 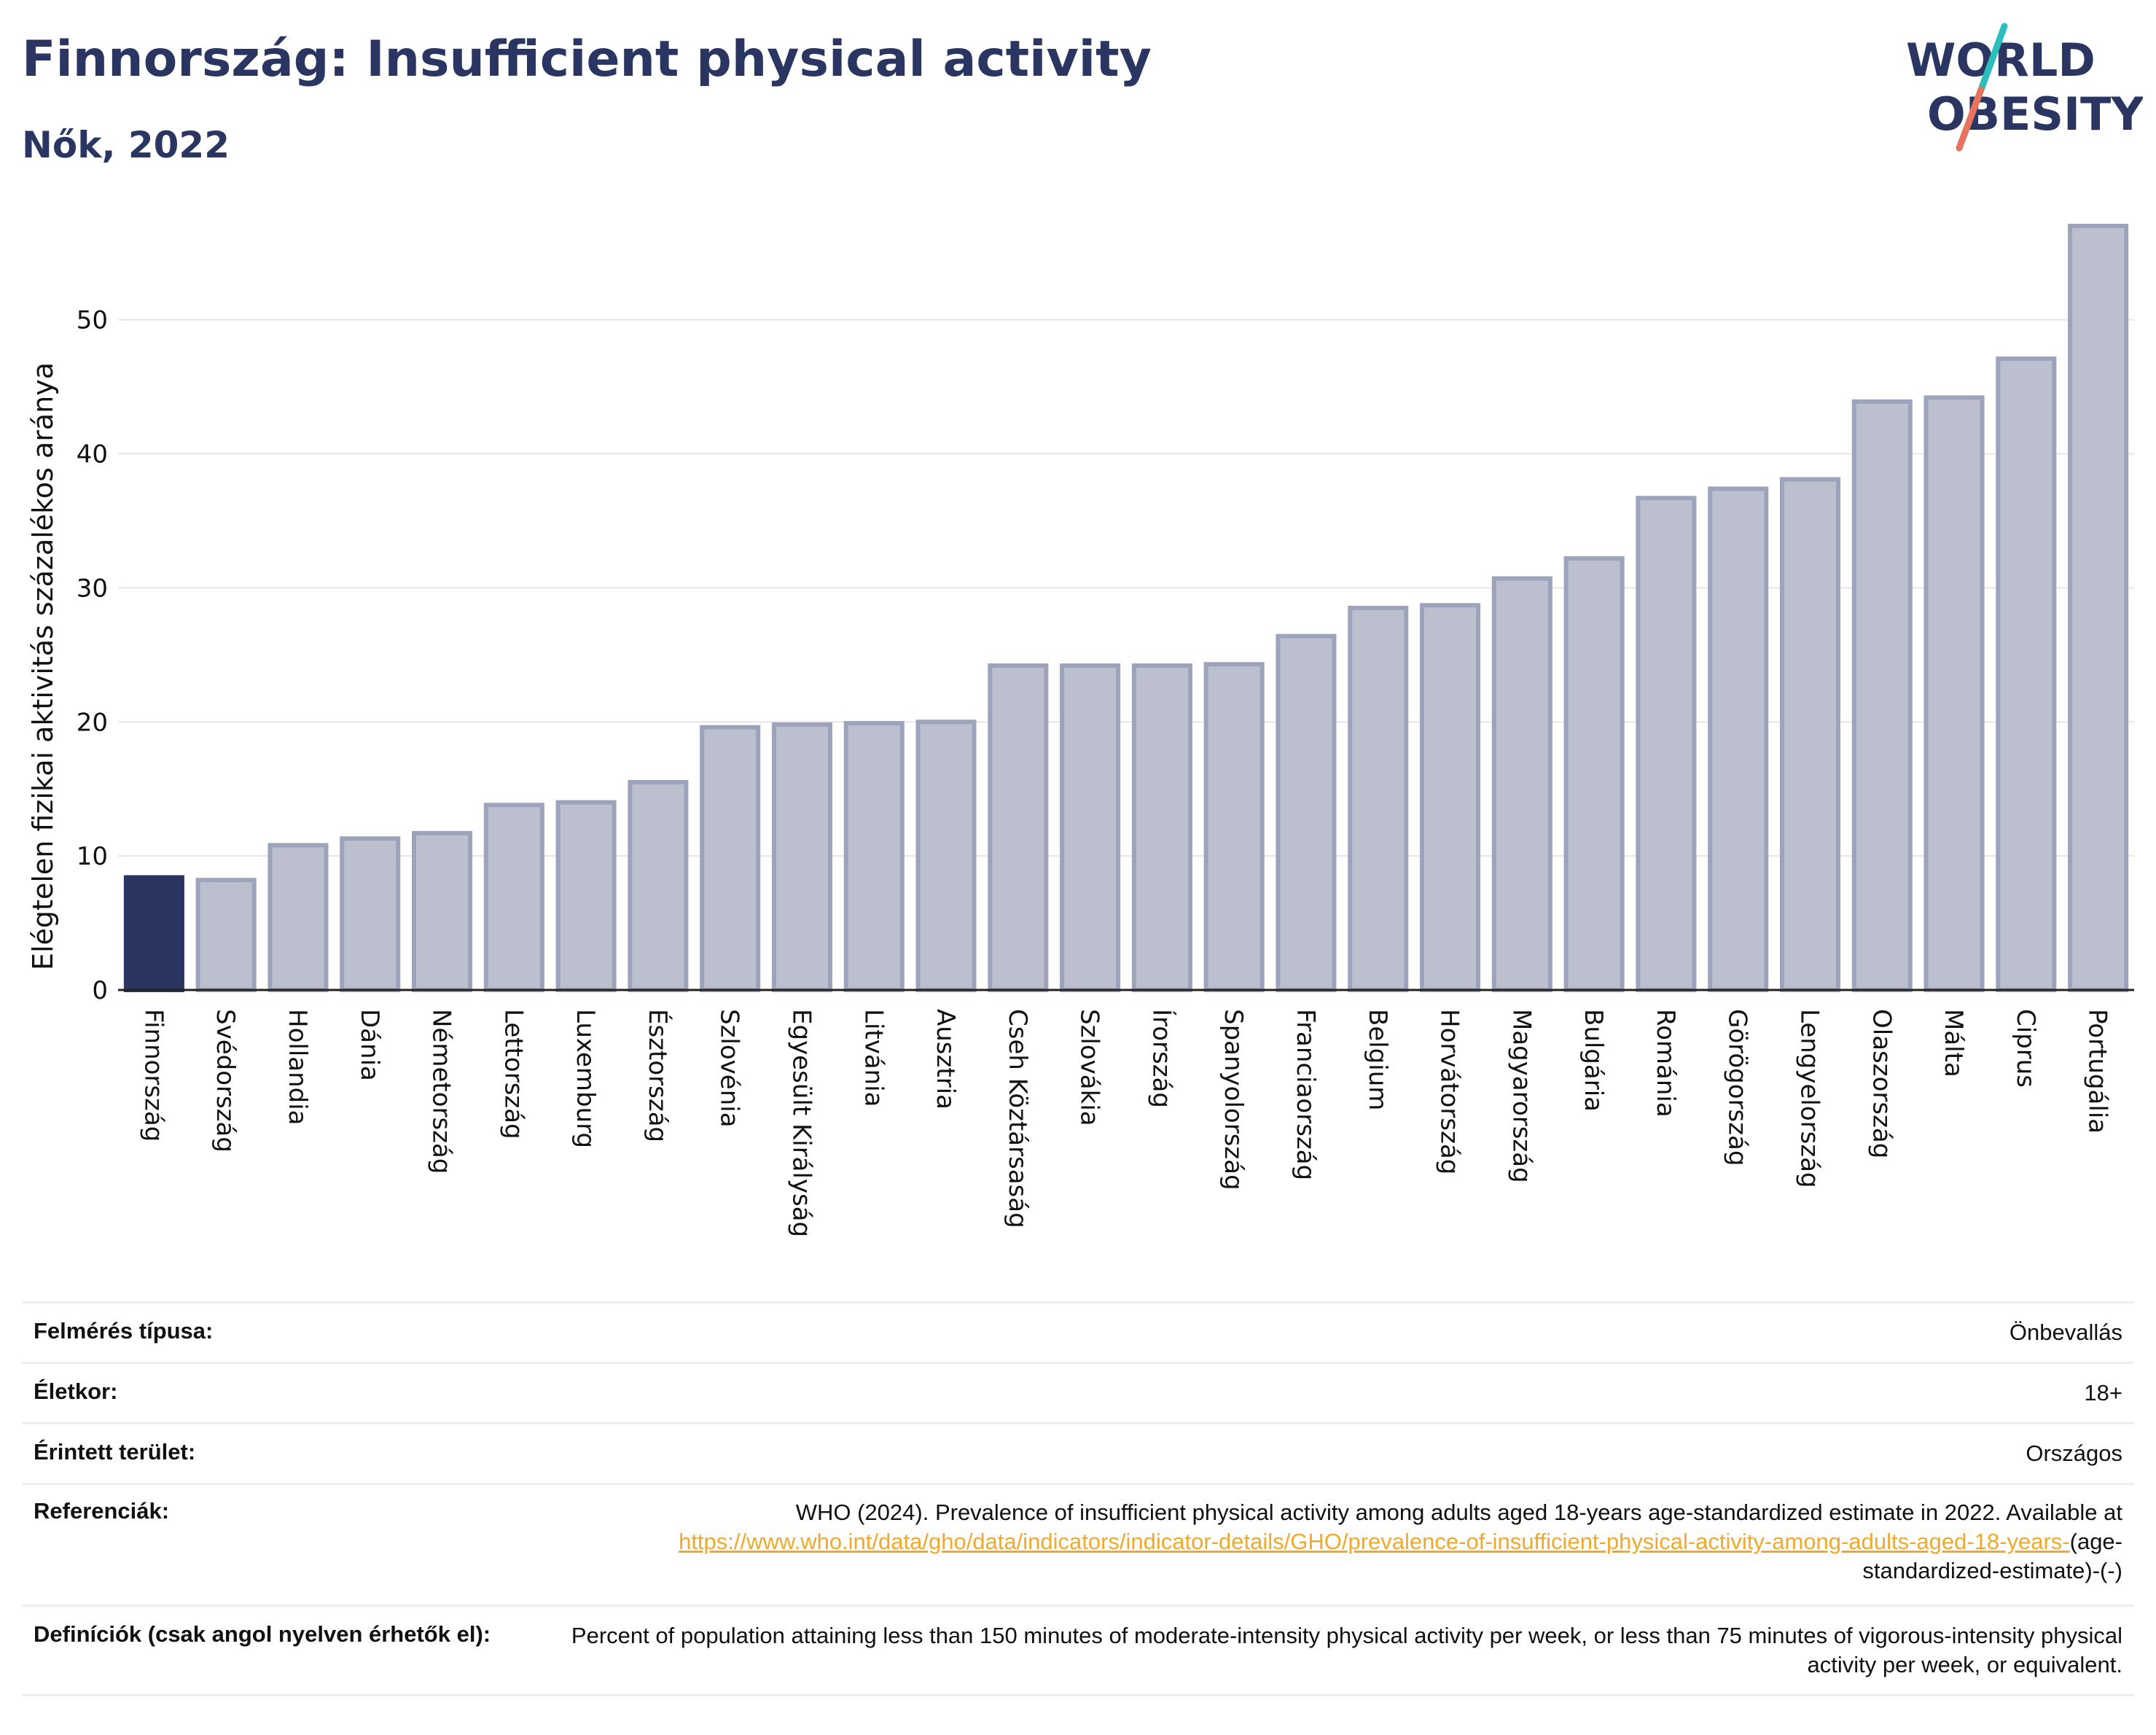 What do you see at coordinates (1971, 119) in the screenshot?
I see `logo-slash-coral` at bounding box center [1971, 119].